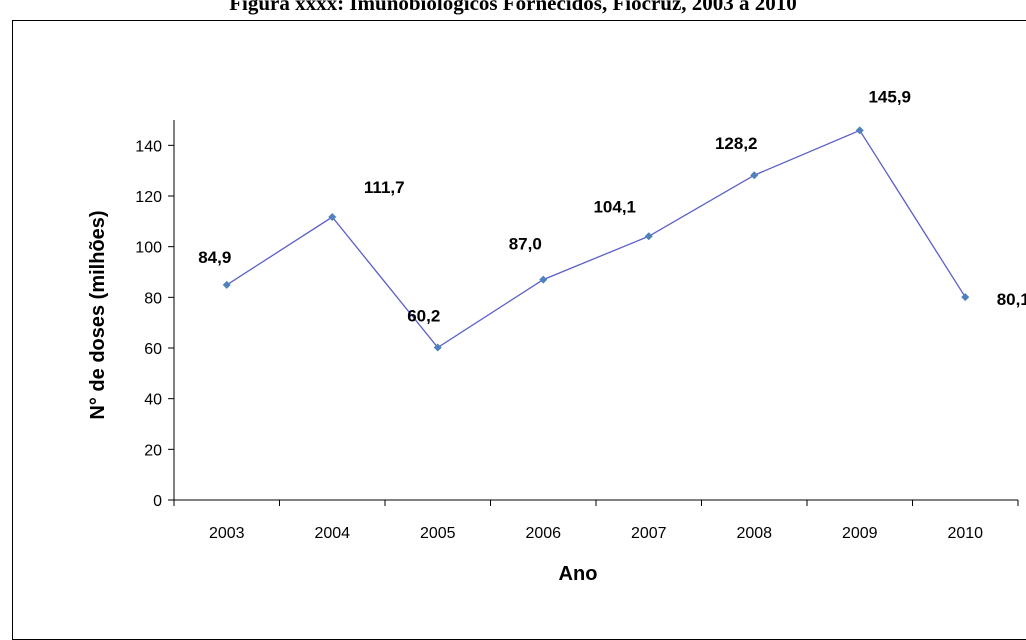 The image size is (1026, 640). I want to click on x-axis-title: Ano, so click(578, 574).